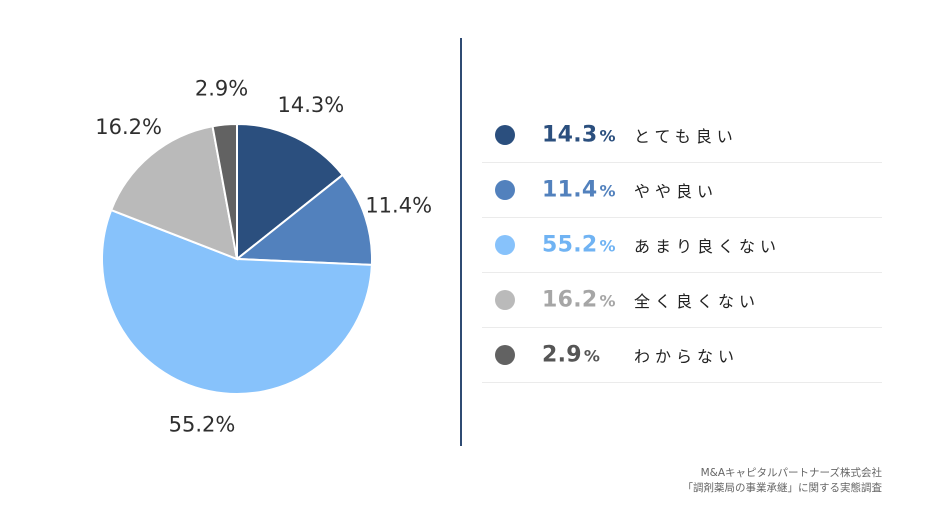  I want to click on pie-data-label-2: 11.4%, so click(398, 205).